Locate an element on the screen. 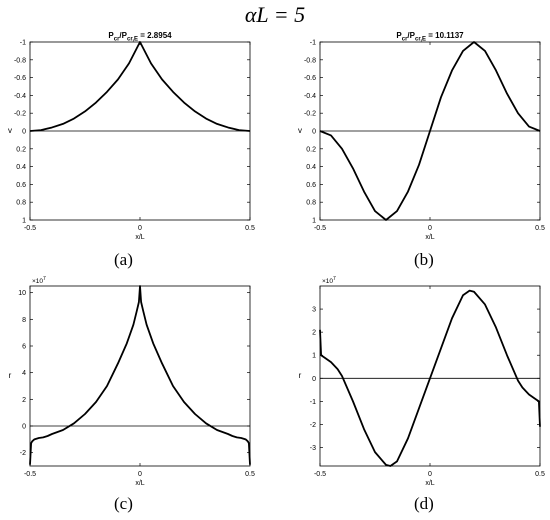 The width and height of the screenshot is (550, 520). figure-title: αL = 5 is located at coordinates (275, 14).